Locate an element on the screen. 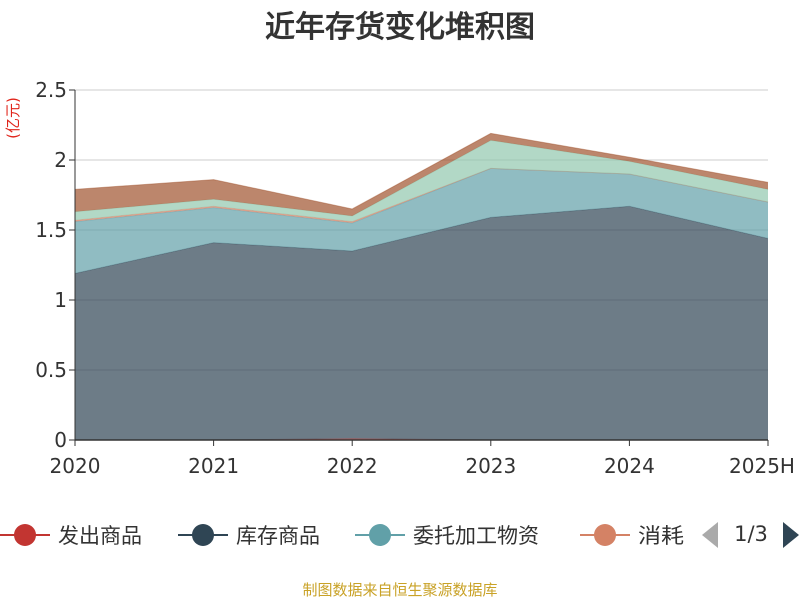 This screenshot has width=800, height=600. legend-label: 发出商品 is located at coordinates (100, 536).